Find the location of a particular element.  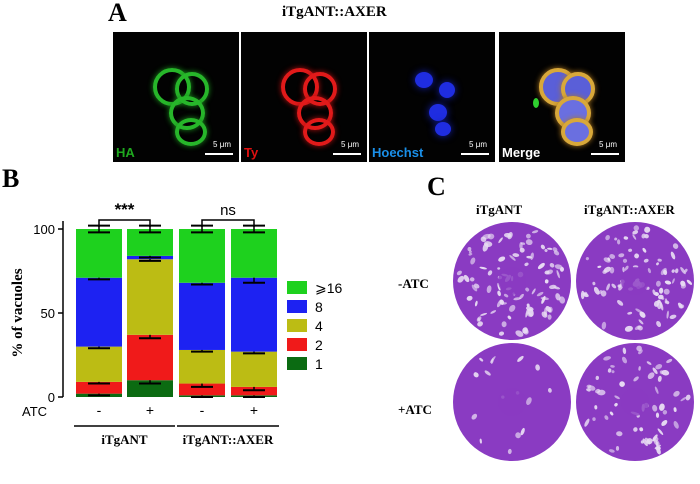

row-label-minus-atc: -ATC is located at coordinates (413, 283).